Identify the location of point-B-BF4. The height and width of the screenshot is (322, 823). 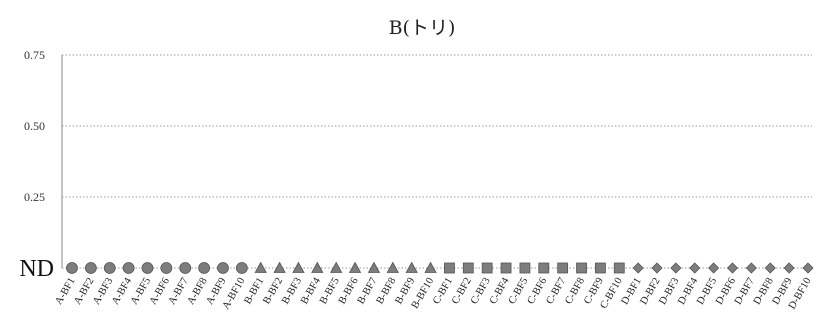
(317, 267).